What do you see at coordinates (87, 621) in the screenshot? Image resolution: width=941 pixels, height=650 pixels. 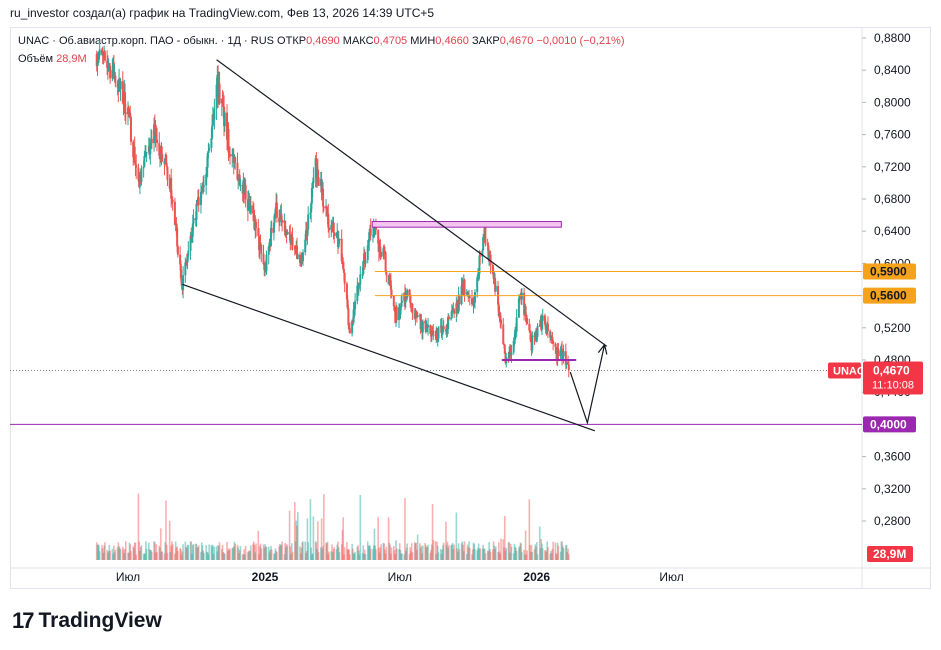 I see `tradingview-logo: 17 TradingView` at bounding box center [87, 621].